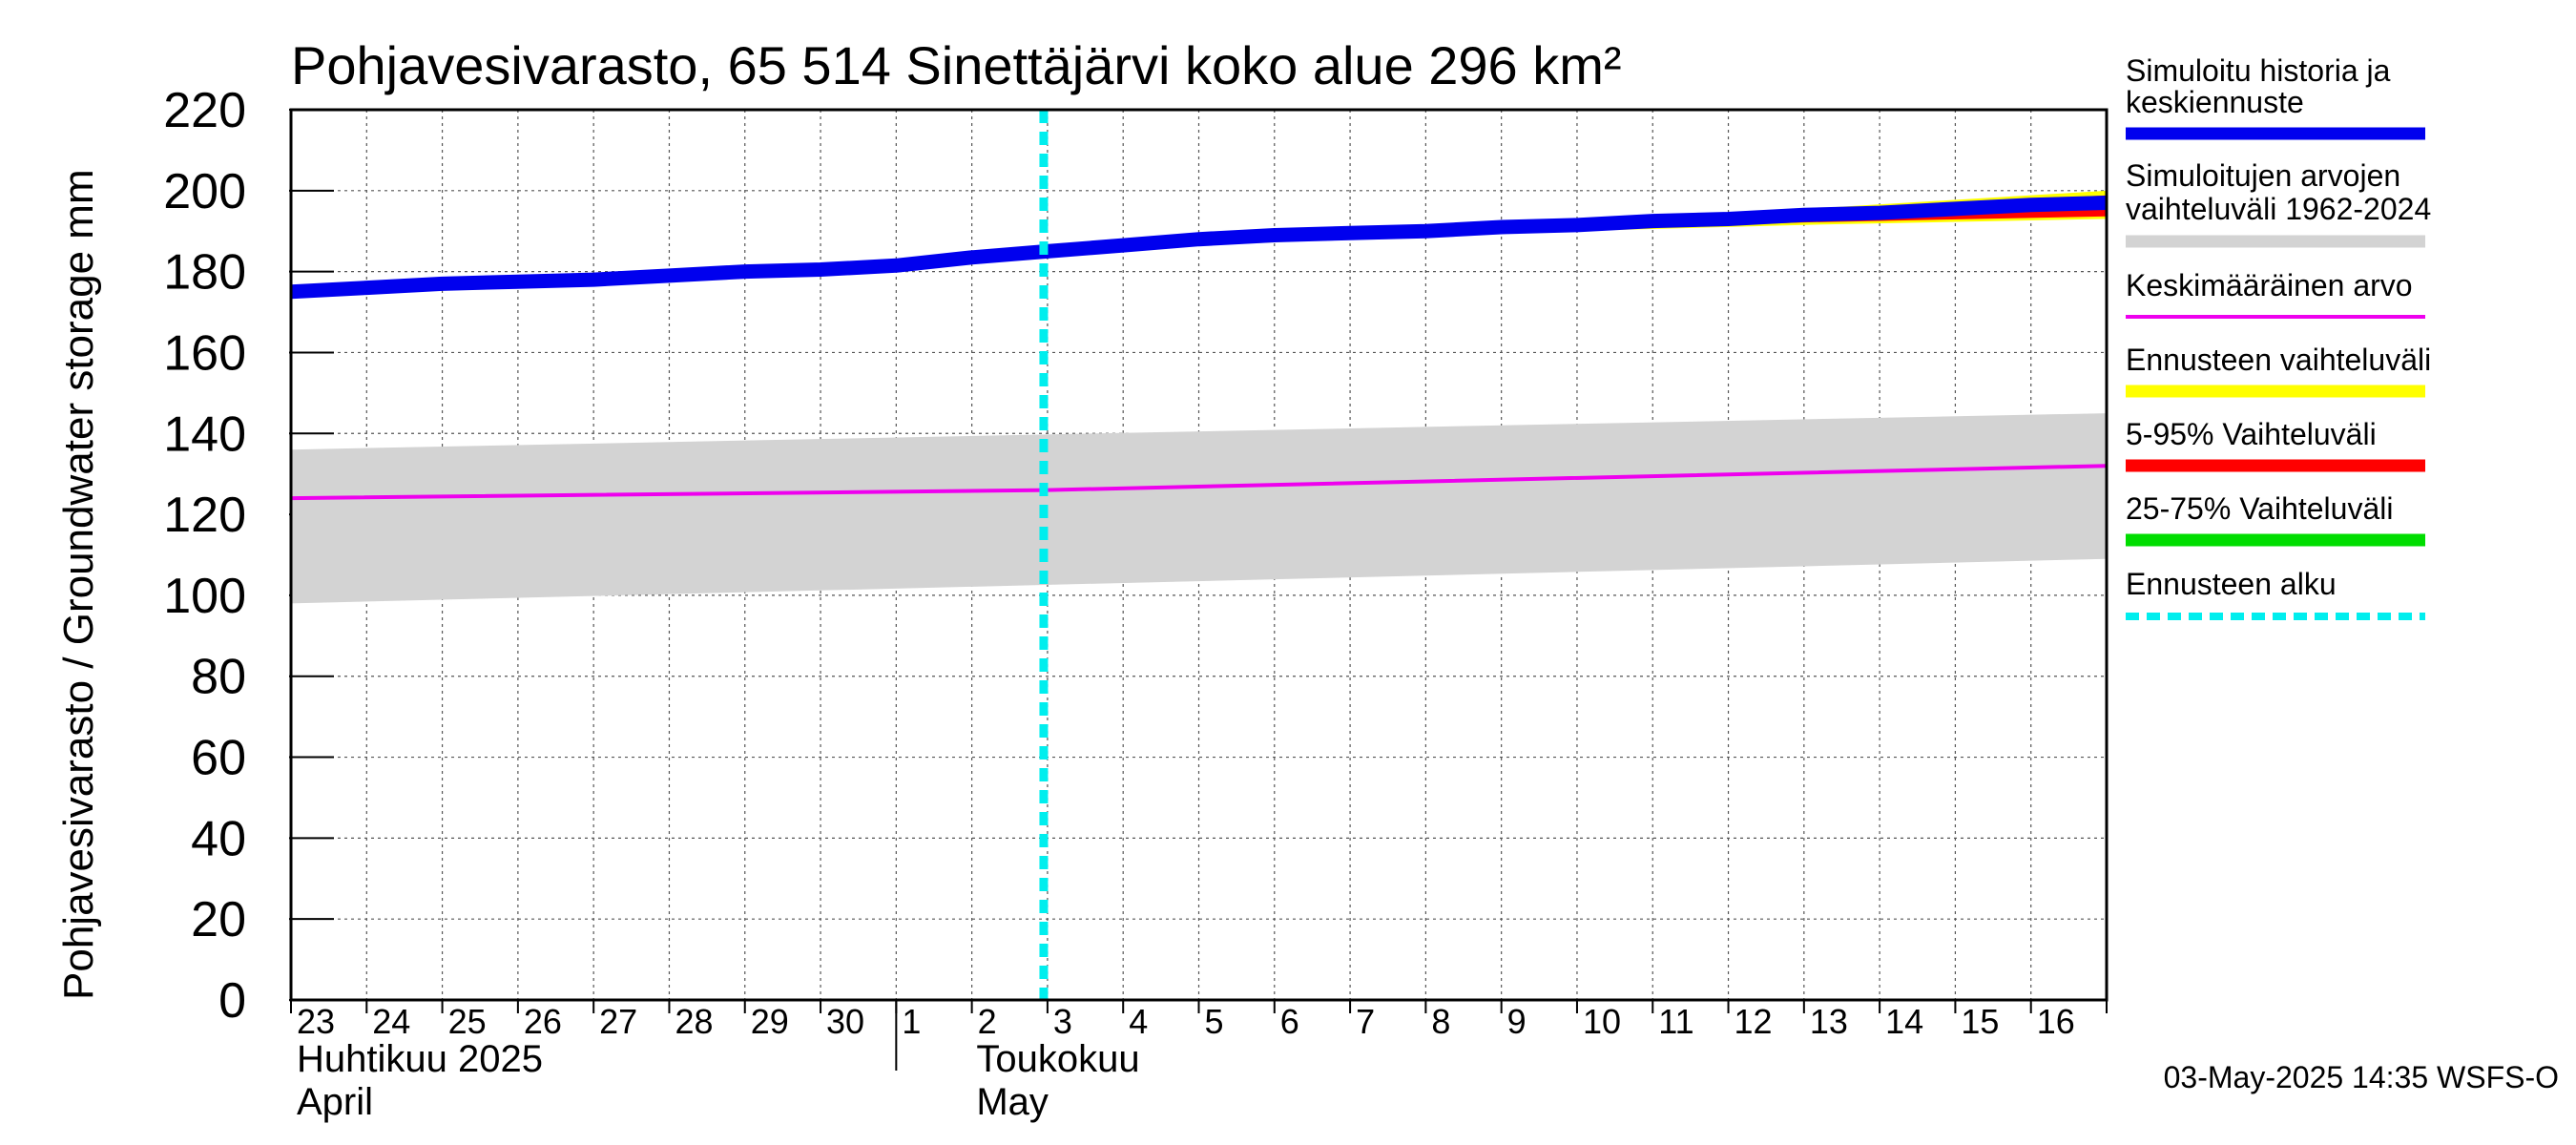 The height and width of the screenshot is (1145, 2576). What do you see at coordinates (218, 758) in the screenshot?
I see `y-tick-label: 60` at bounding box center [218, 758].